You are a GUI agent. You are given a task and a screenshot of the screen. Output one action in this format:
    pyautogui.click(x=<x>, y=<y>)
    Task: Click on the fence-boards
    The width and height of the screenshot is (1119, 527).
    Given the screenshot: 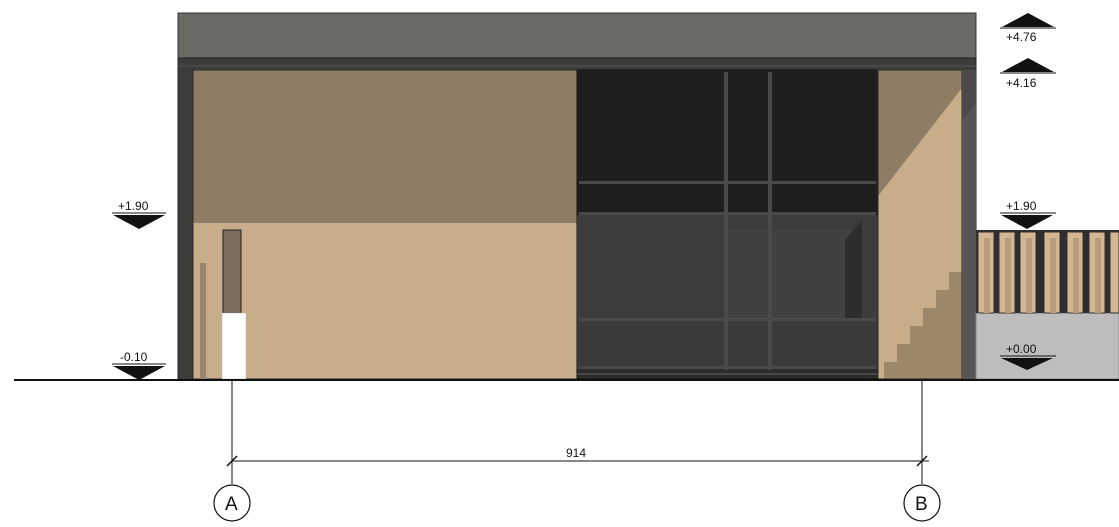 What is the action you would take?
    pyautogui.click(x=1048, y=272)
    